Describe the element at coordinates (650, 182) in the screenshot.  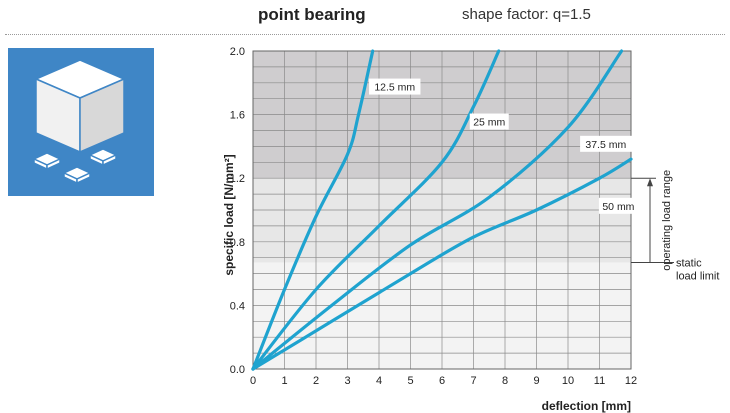
I see `operating-range-arrow-head` at that location.